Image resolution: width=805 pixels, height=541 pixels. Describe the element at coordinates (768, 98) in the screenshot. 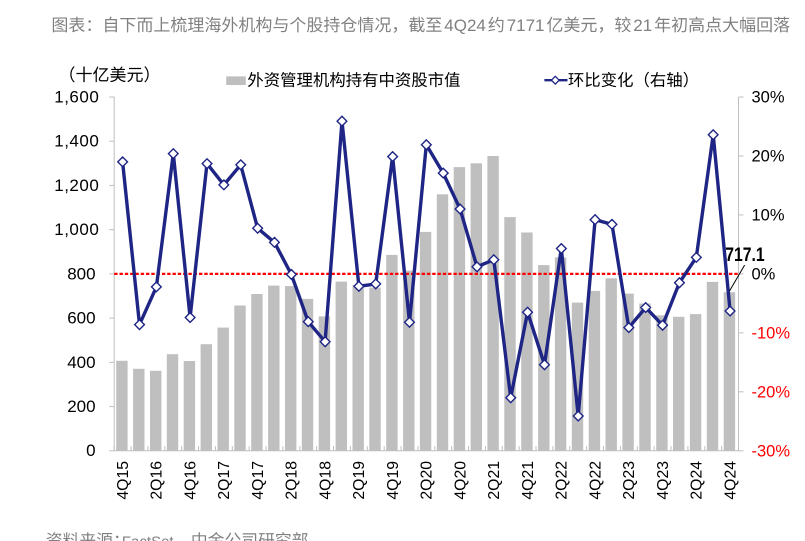

I see `svg-text: 30%` at that location.